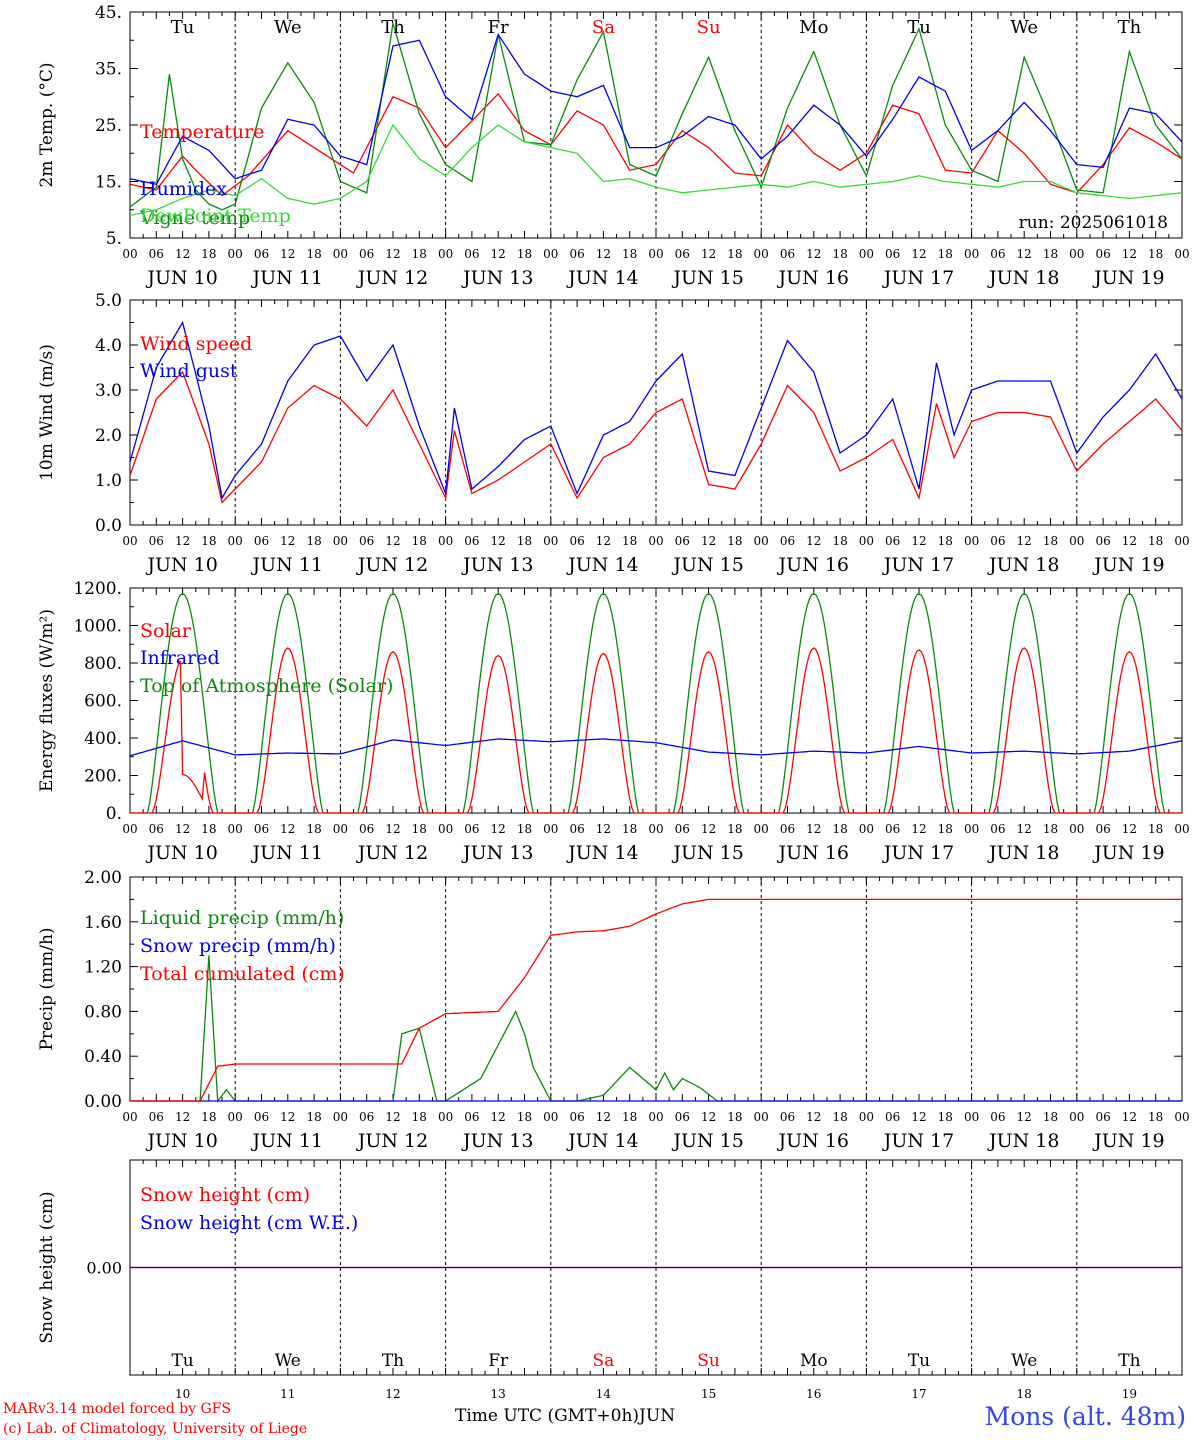  Describe the element at coordinates (656, 437) in the screenshot. I see `series-wind-speed` at that location.